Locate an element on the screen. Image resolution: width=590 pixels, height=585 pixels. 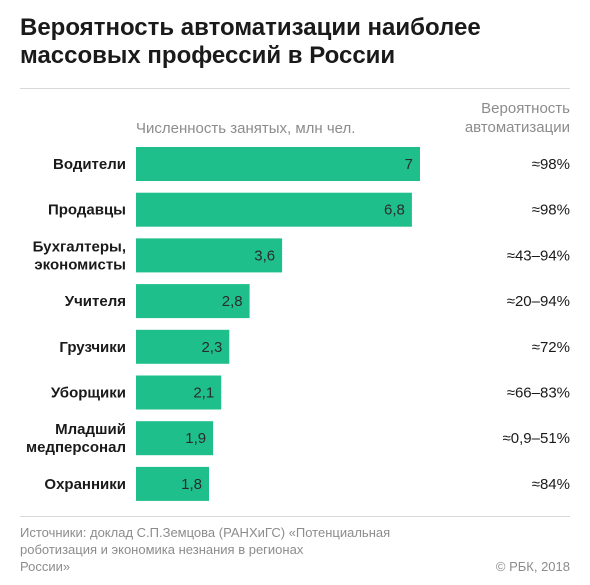
category-label: Бухгалтеры, is located at coordinates (79, 246).